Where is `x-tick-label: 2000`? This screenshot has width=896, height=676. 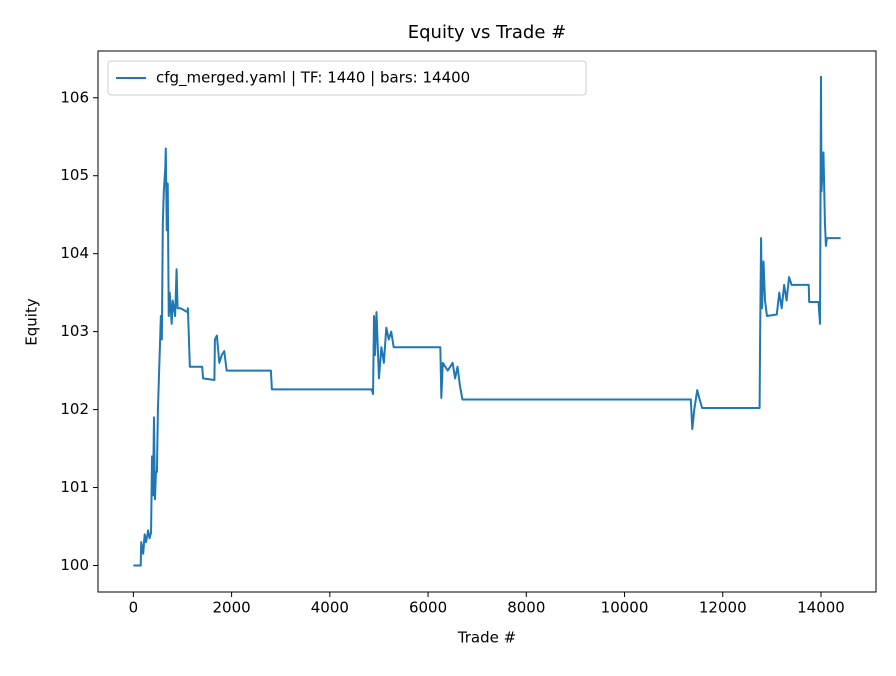 x-tick-label: 2000 is located at coordinates (232, 608).